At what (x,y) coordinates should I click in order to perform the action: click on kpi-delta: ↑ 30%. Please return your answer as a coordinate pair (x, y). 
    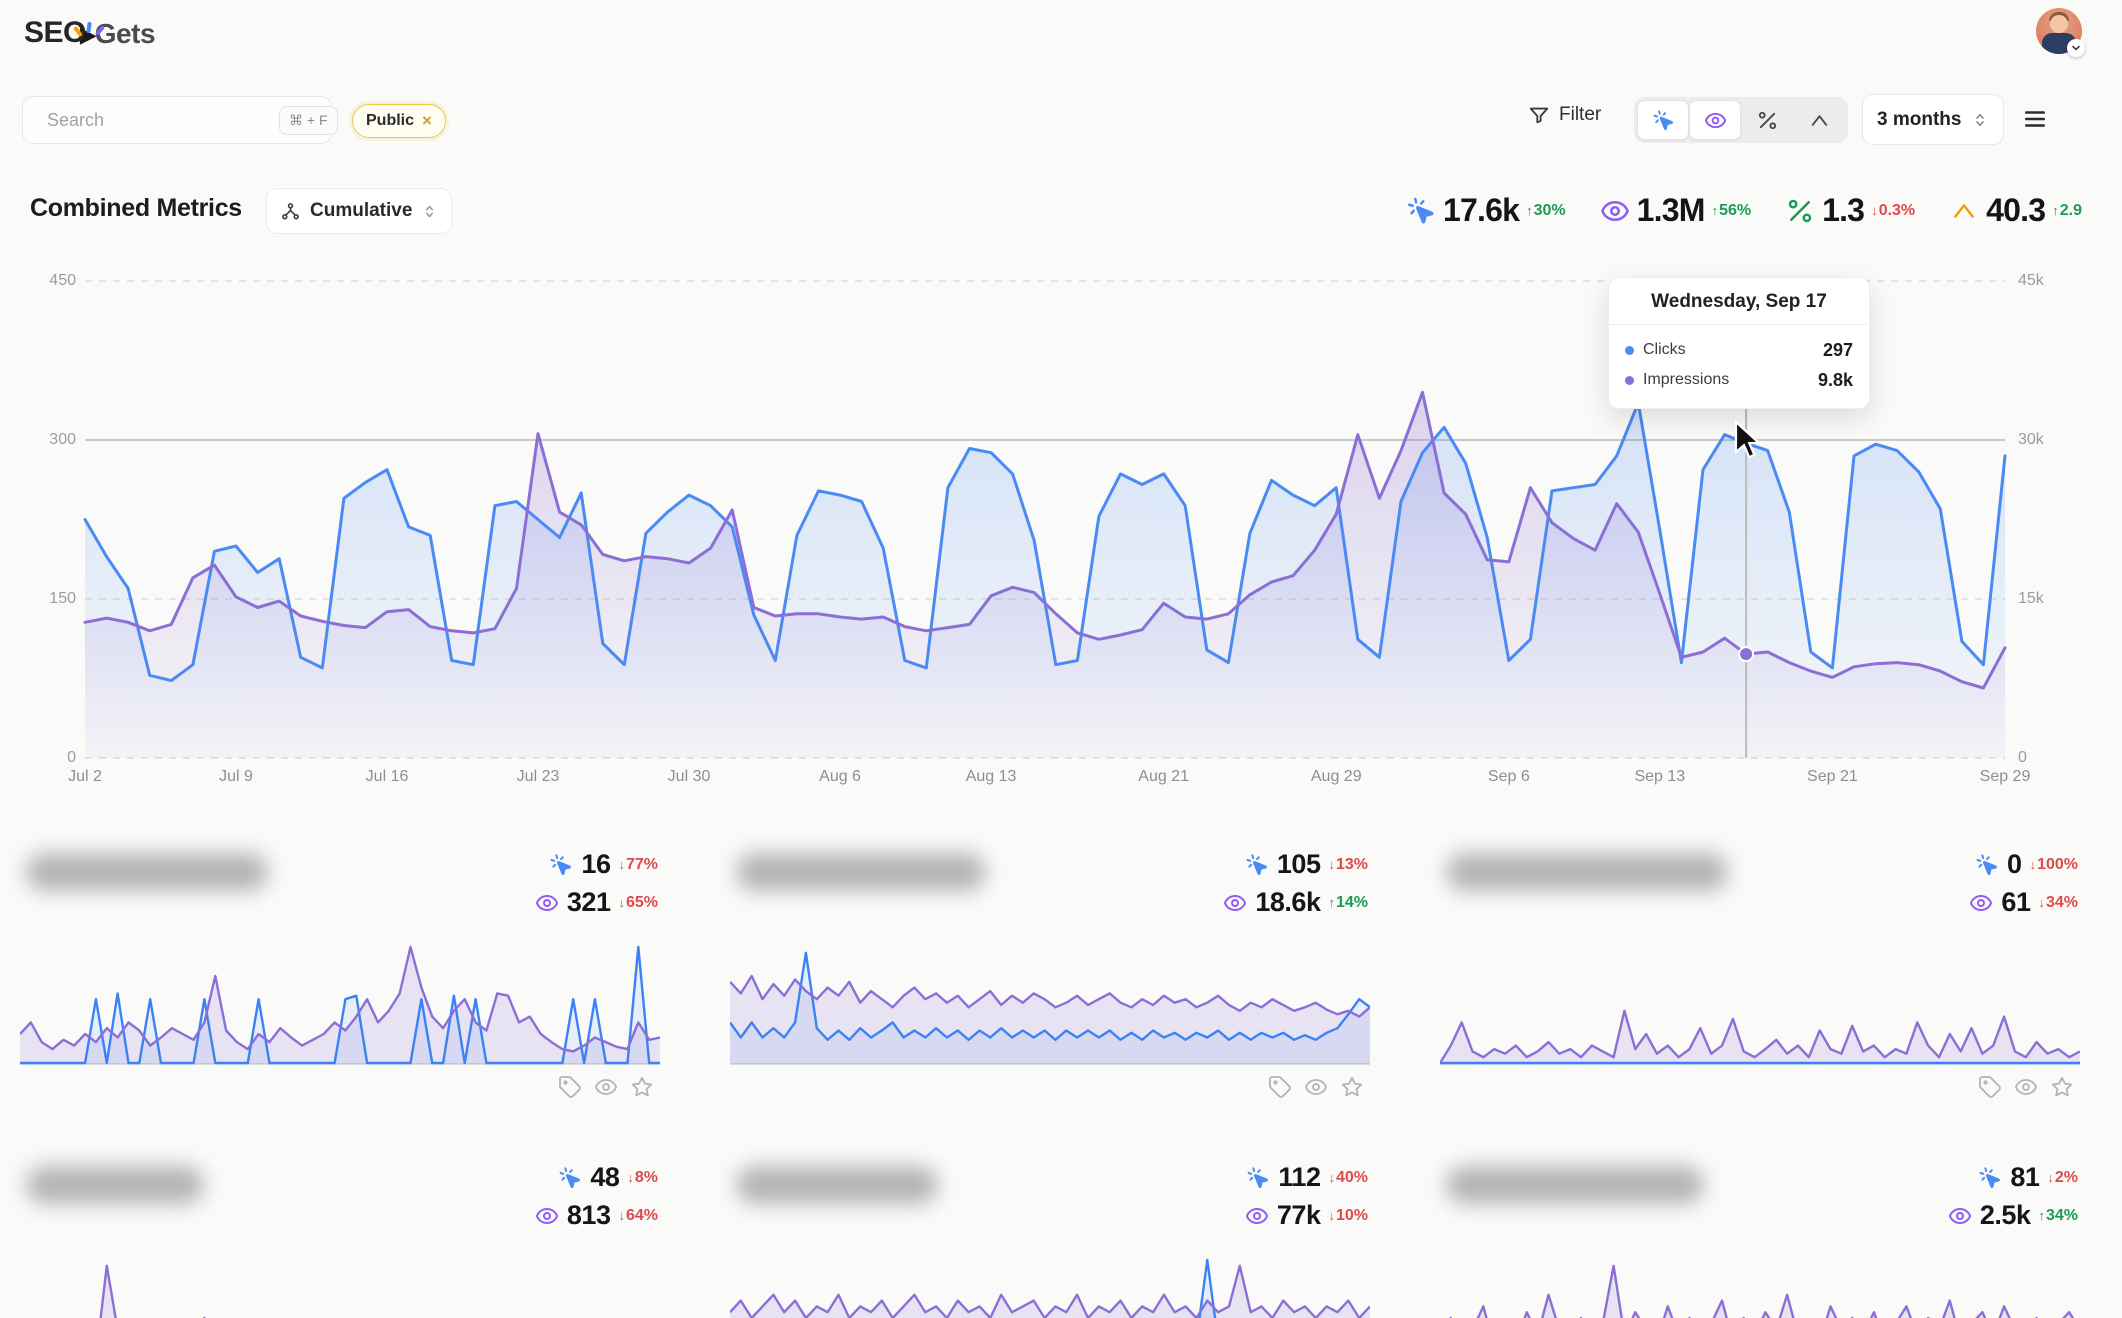
    Looking at the image, I should click on (1546, 210).